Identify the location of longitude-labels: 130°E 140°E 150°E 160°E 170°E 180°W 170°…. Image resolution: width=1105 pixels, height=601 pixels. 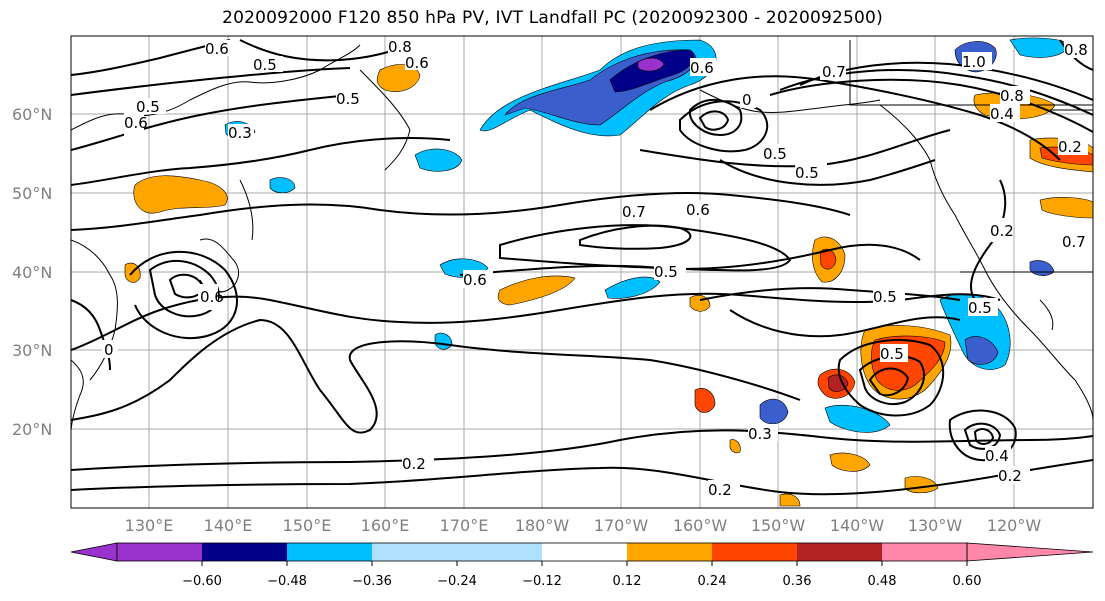
(583, 525).